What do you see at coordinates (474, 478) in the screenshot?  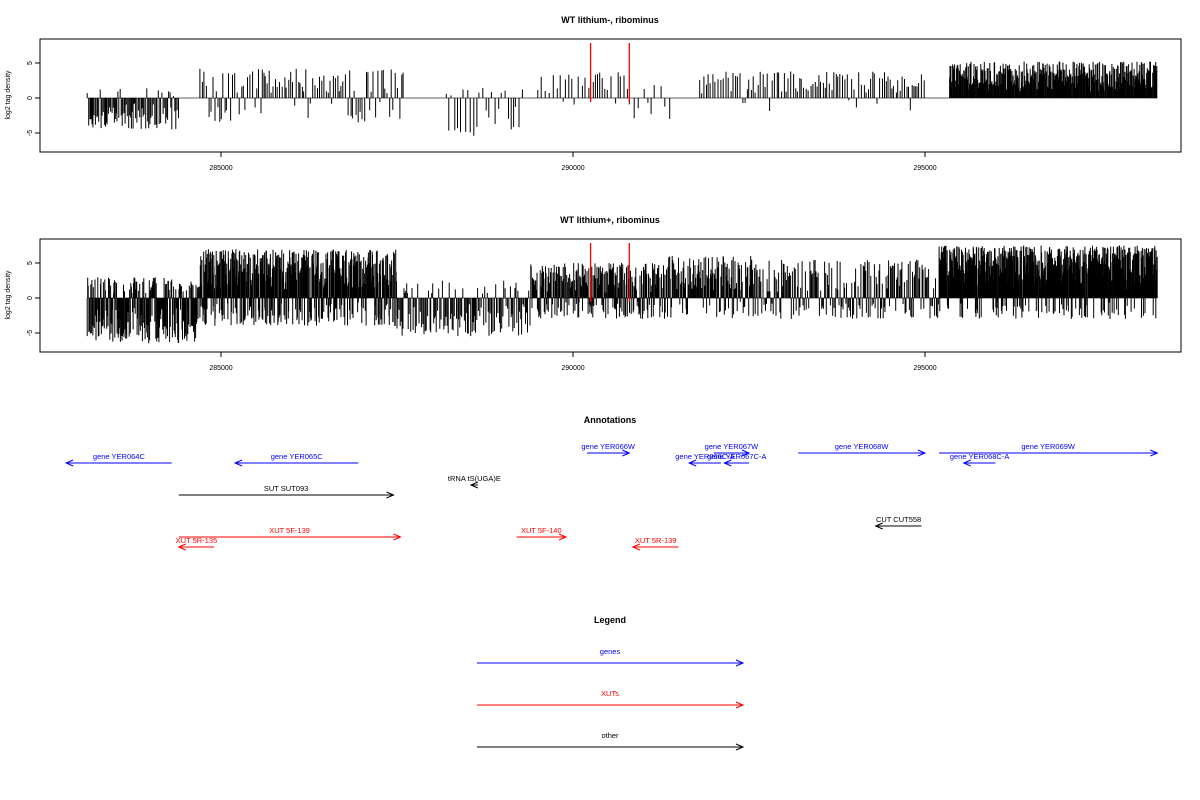 I see `feature-label: tRNA tS(UGA)E` at bounding box center [474, 478].